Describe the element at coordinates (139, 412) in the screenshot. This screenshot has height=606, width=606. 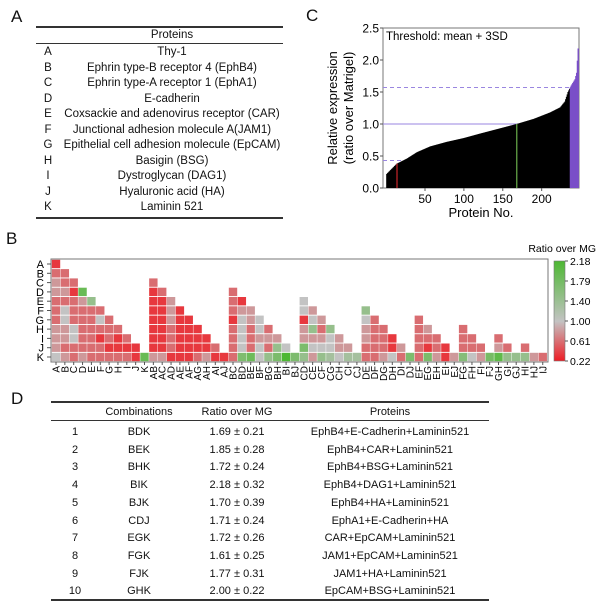
I see `header-combinations: Combinations` at that location.